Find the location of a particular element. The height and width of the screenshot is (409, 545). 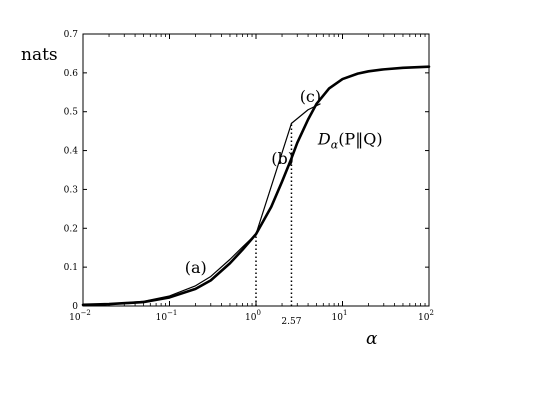

y-axis-label: nats is located at coordinates (39, 55).